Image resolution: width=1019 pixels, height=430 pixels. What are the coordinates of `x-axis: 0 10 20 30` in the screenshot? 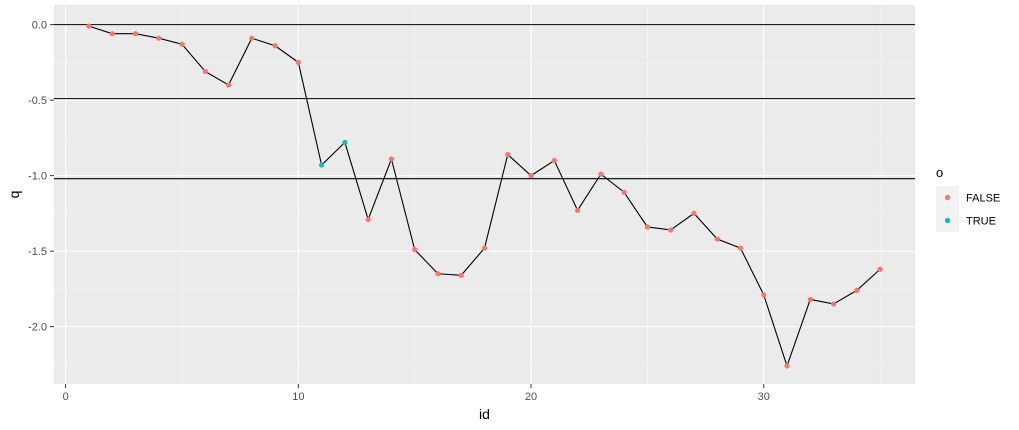 It's located at (416, 393).